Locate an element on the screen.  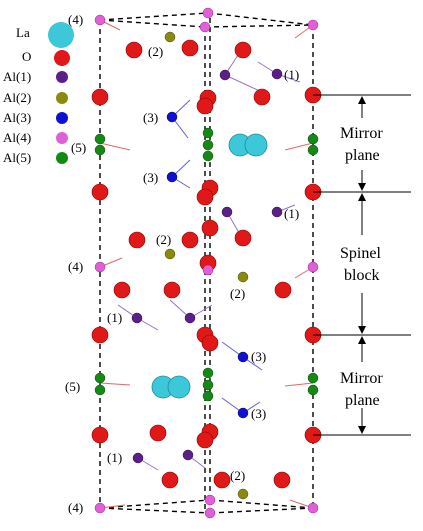
la-atoms is located at coordinates (209, 266).